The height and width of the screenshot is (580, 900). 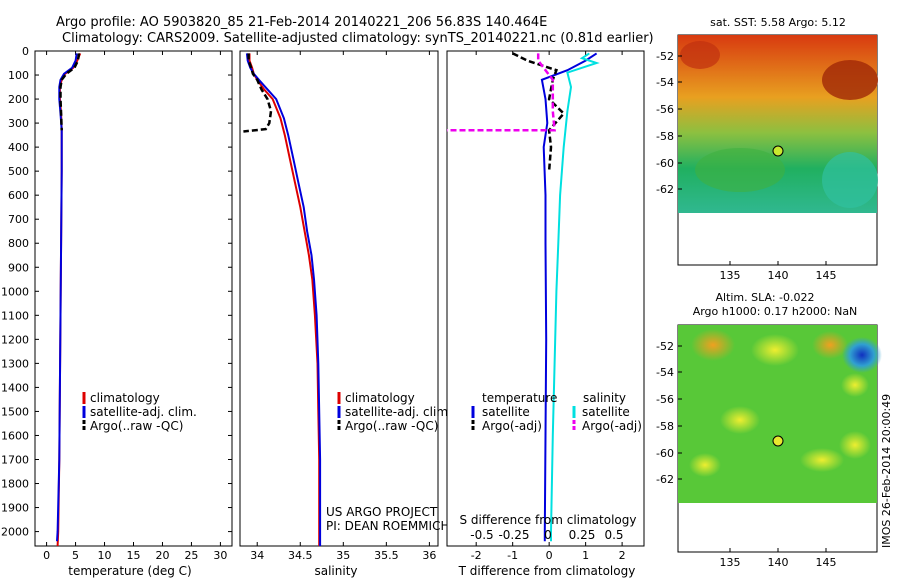 What do you see at coordinates (105, 555) in the screenshot?
I see `x-tick-label: 10` at bounding box center [105, 555].